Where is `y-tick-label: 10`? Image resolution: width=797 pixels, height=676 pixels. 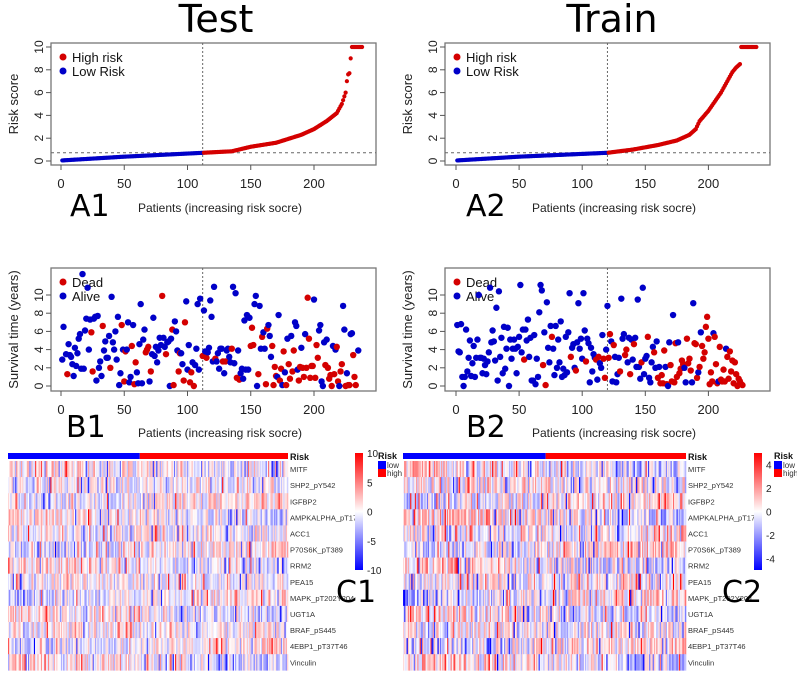 y-tick-label: 10 is located at coordinates (433, 47).